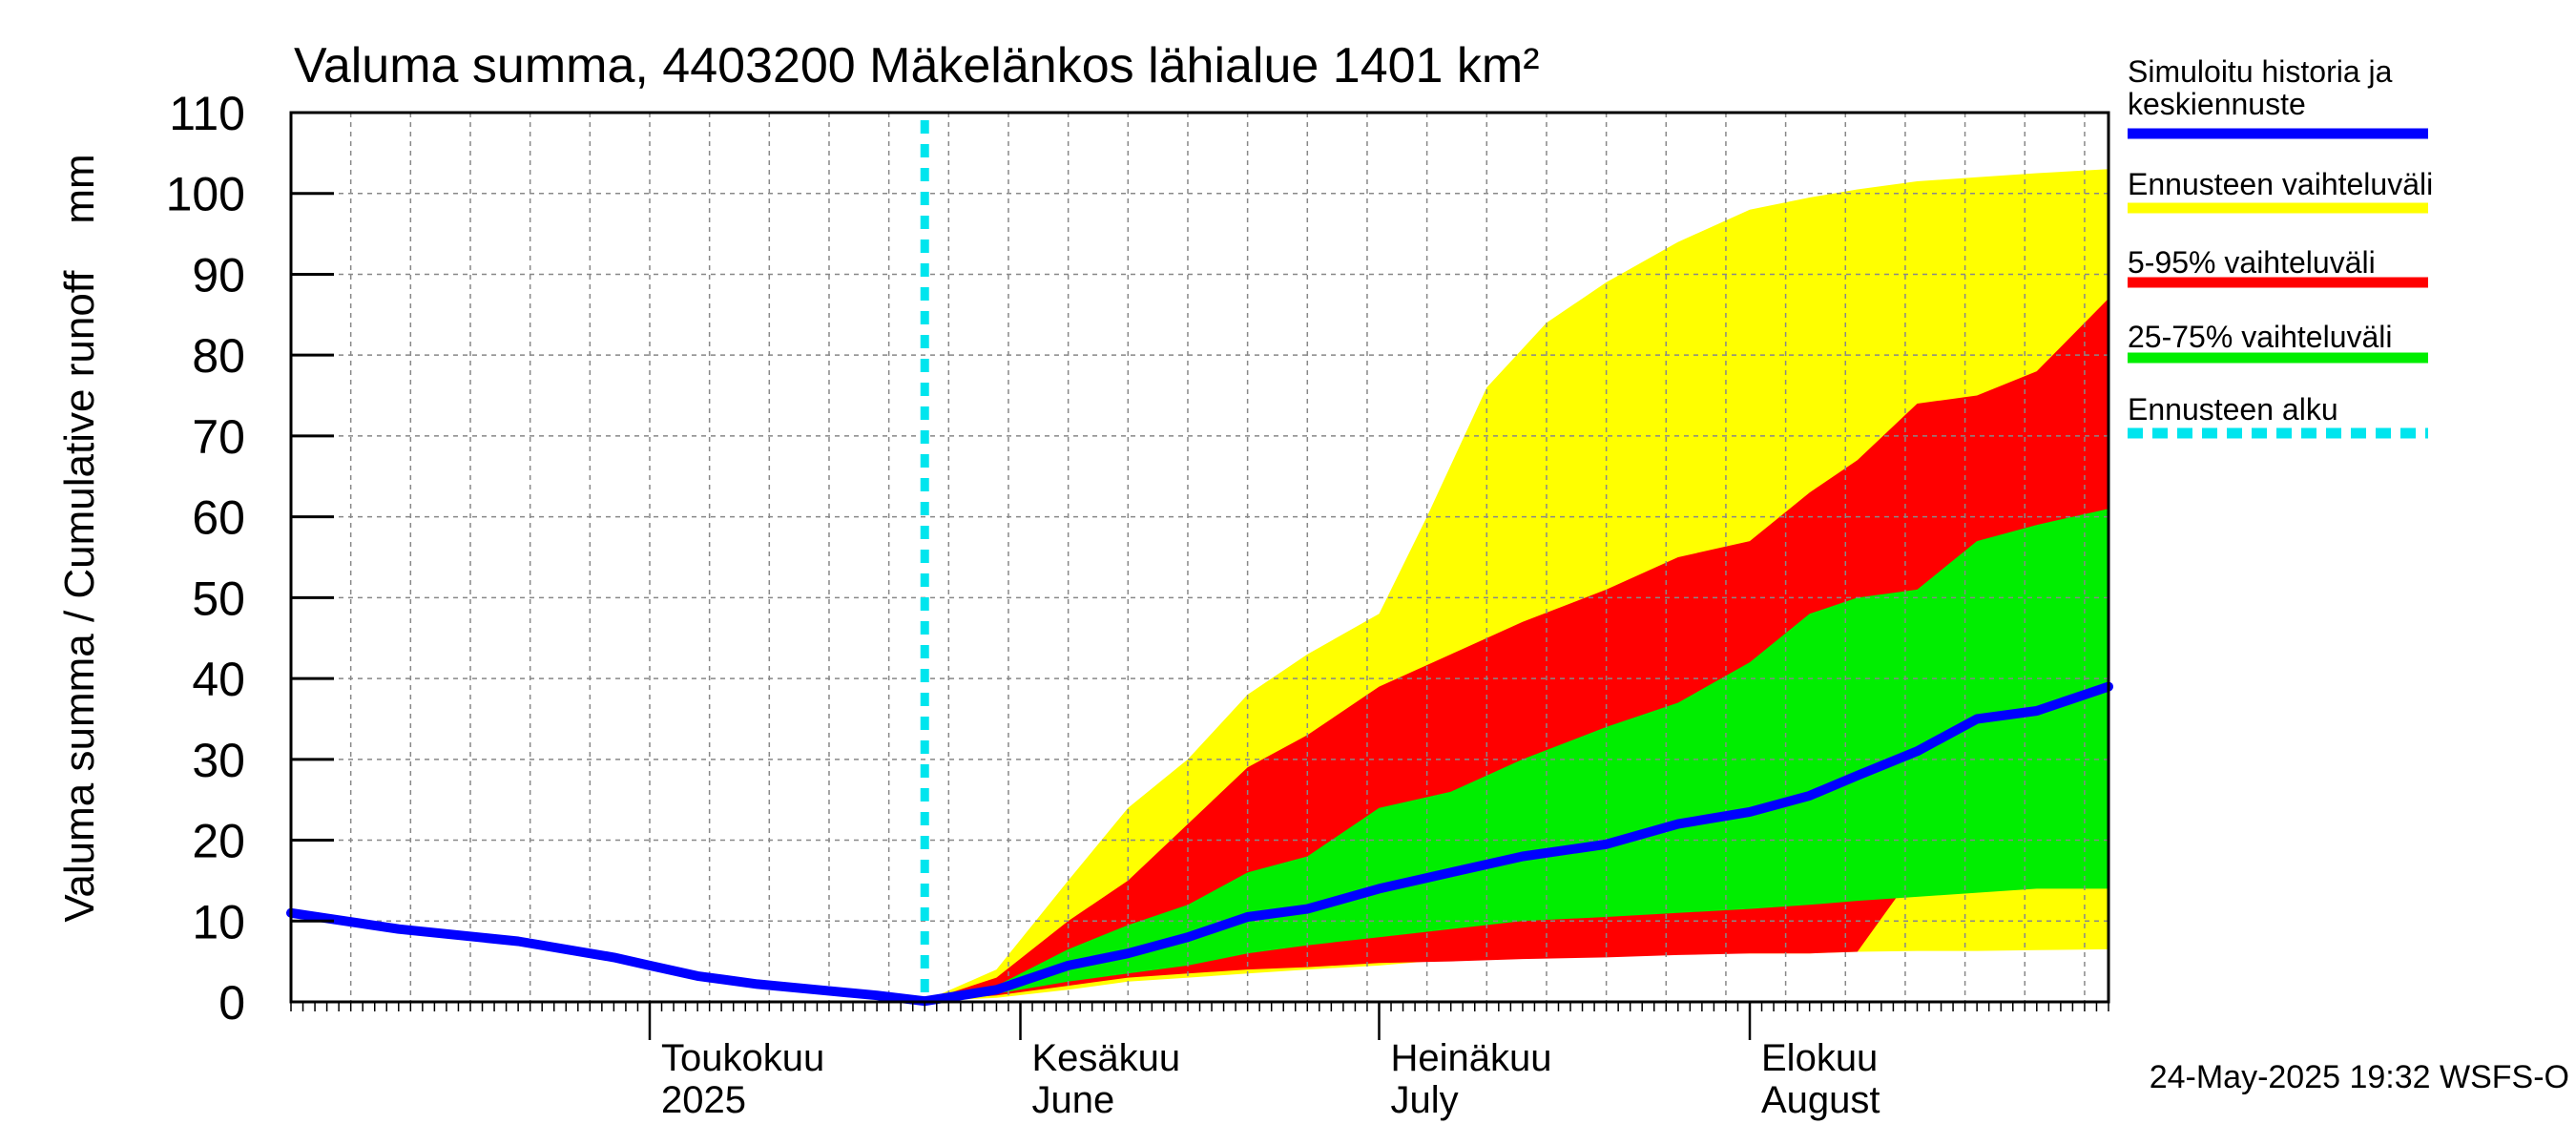 The height and width of the screenshot is (1145, 2576). What do you see at coordinates (2233, 409) in the screenshot?
I see `legend-label: Ennusteen alku` at bounding box center [2233, 409].